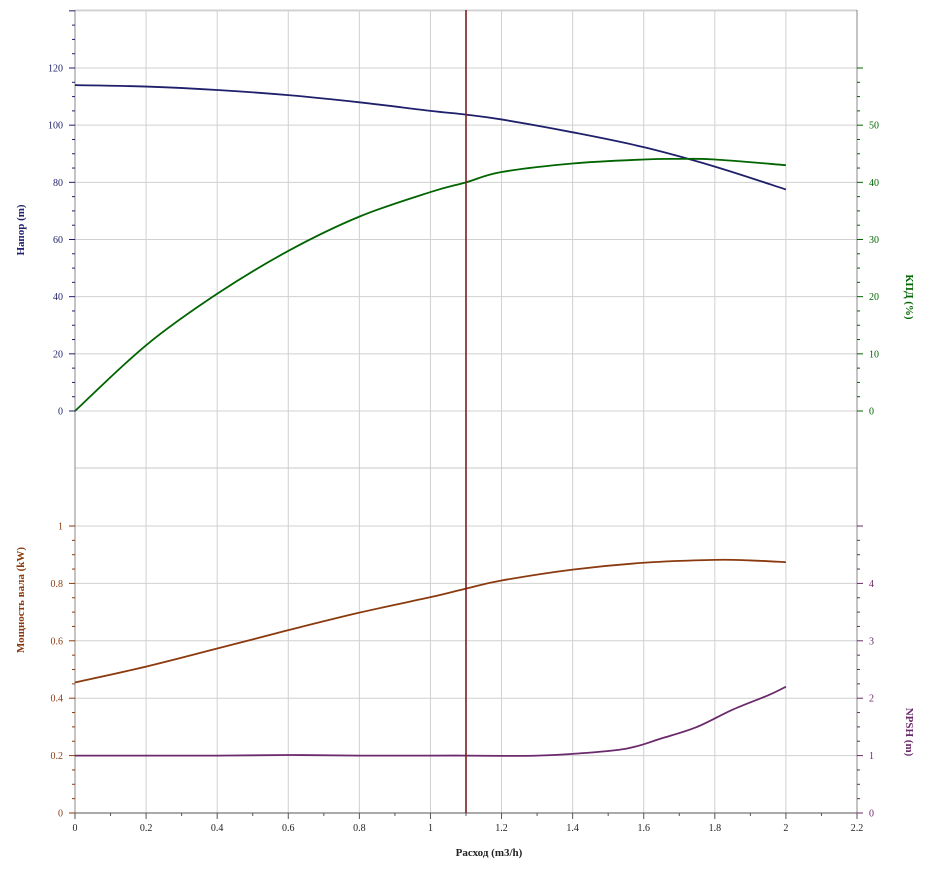 This screenshot has height=872, width=932. What do you see at coordinates (874, 183) in the screenshot?
I see `y-right-tick-label: 40` at bounding box center [874, 183].